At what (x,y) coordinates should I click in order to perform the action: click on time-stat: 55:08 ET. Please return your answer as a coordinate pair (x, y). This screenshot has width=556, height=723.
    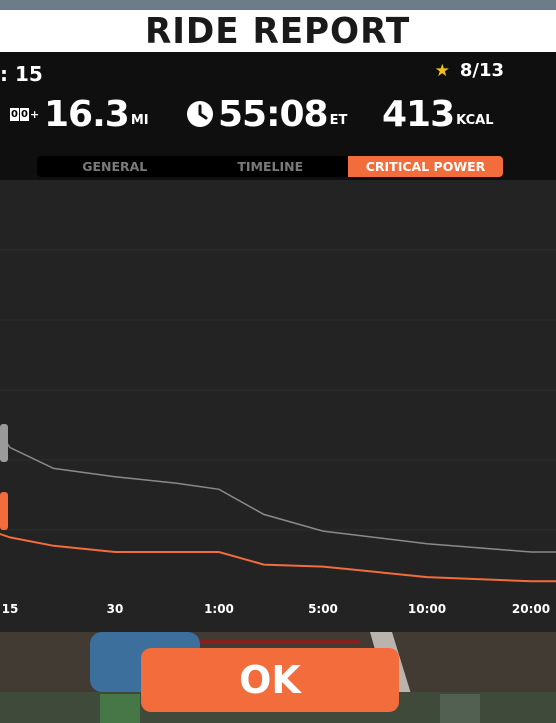
    Looking at the image, I should click on (266, 115).